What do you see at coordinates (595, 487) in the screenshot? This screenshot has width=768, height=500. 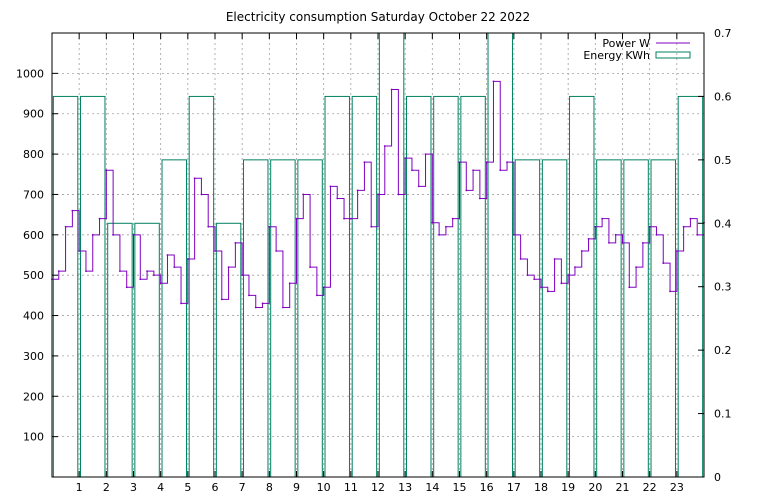 I see `x-tick-label: 20` at bounding box center [595, 487].